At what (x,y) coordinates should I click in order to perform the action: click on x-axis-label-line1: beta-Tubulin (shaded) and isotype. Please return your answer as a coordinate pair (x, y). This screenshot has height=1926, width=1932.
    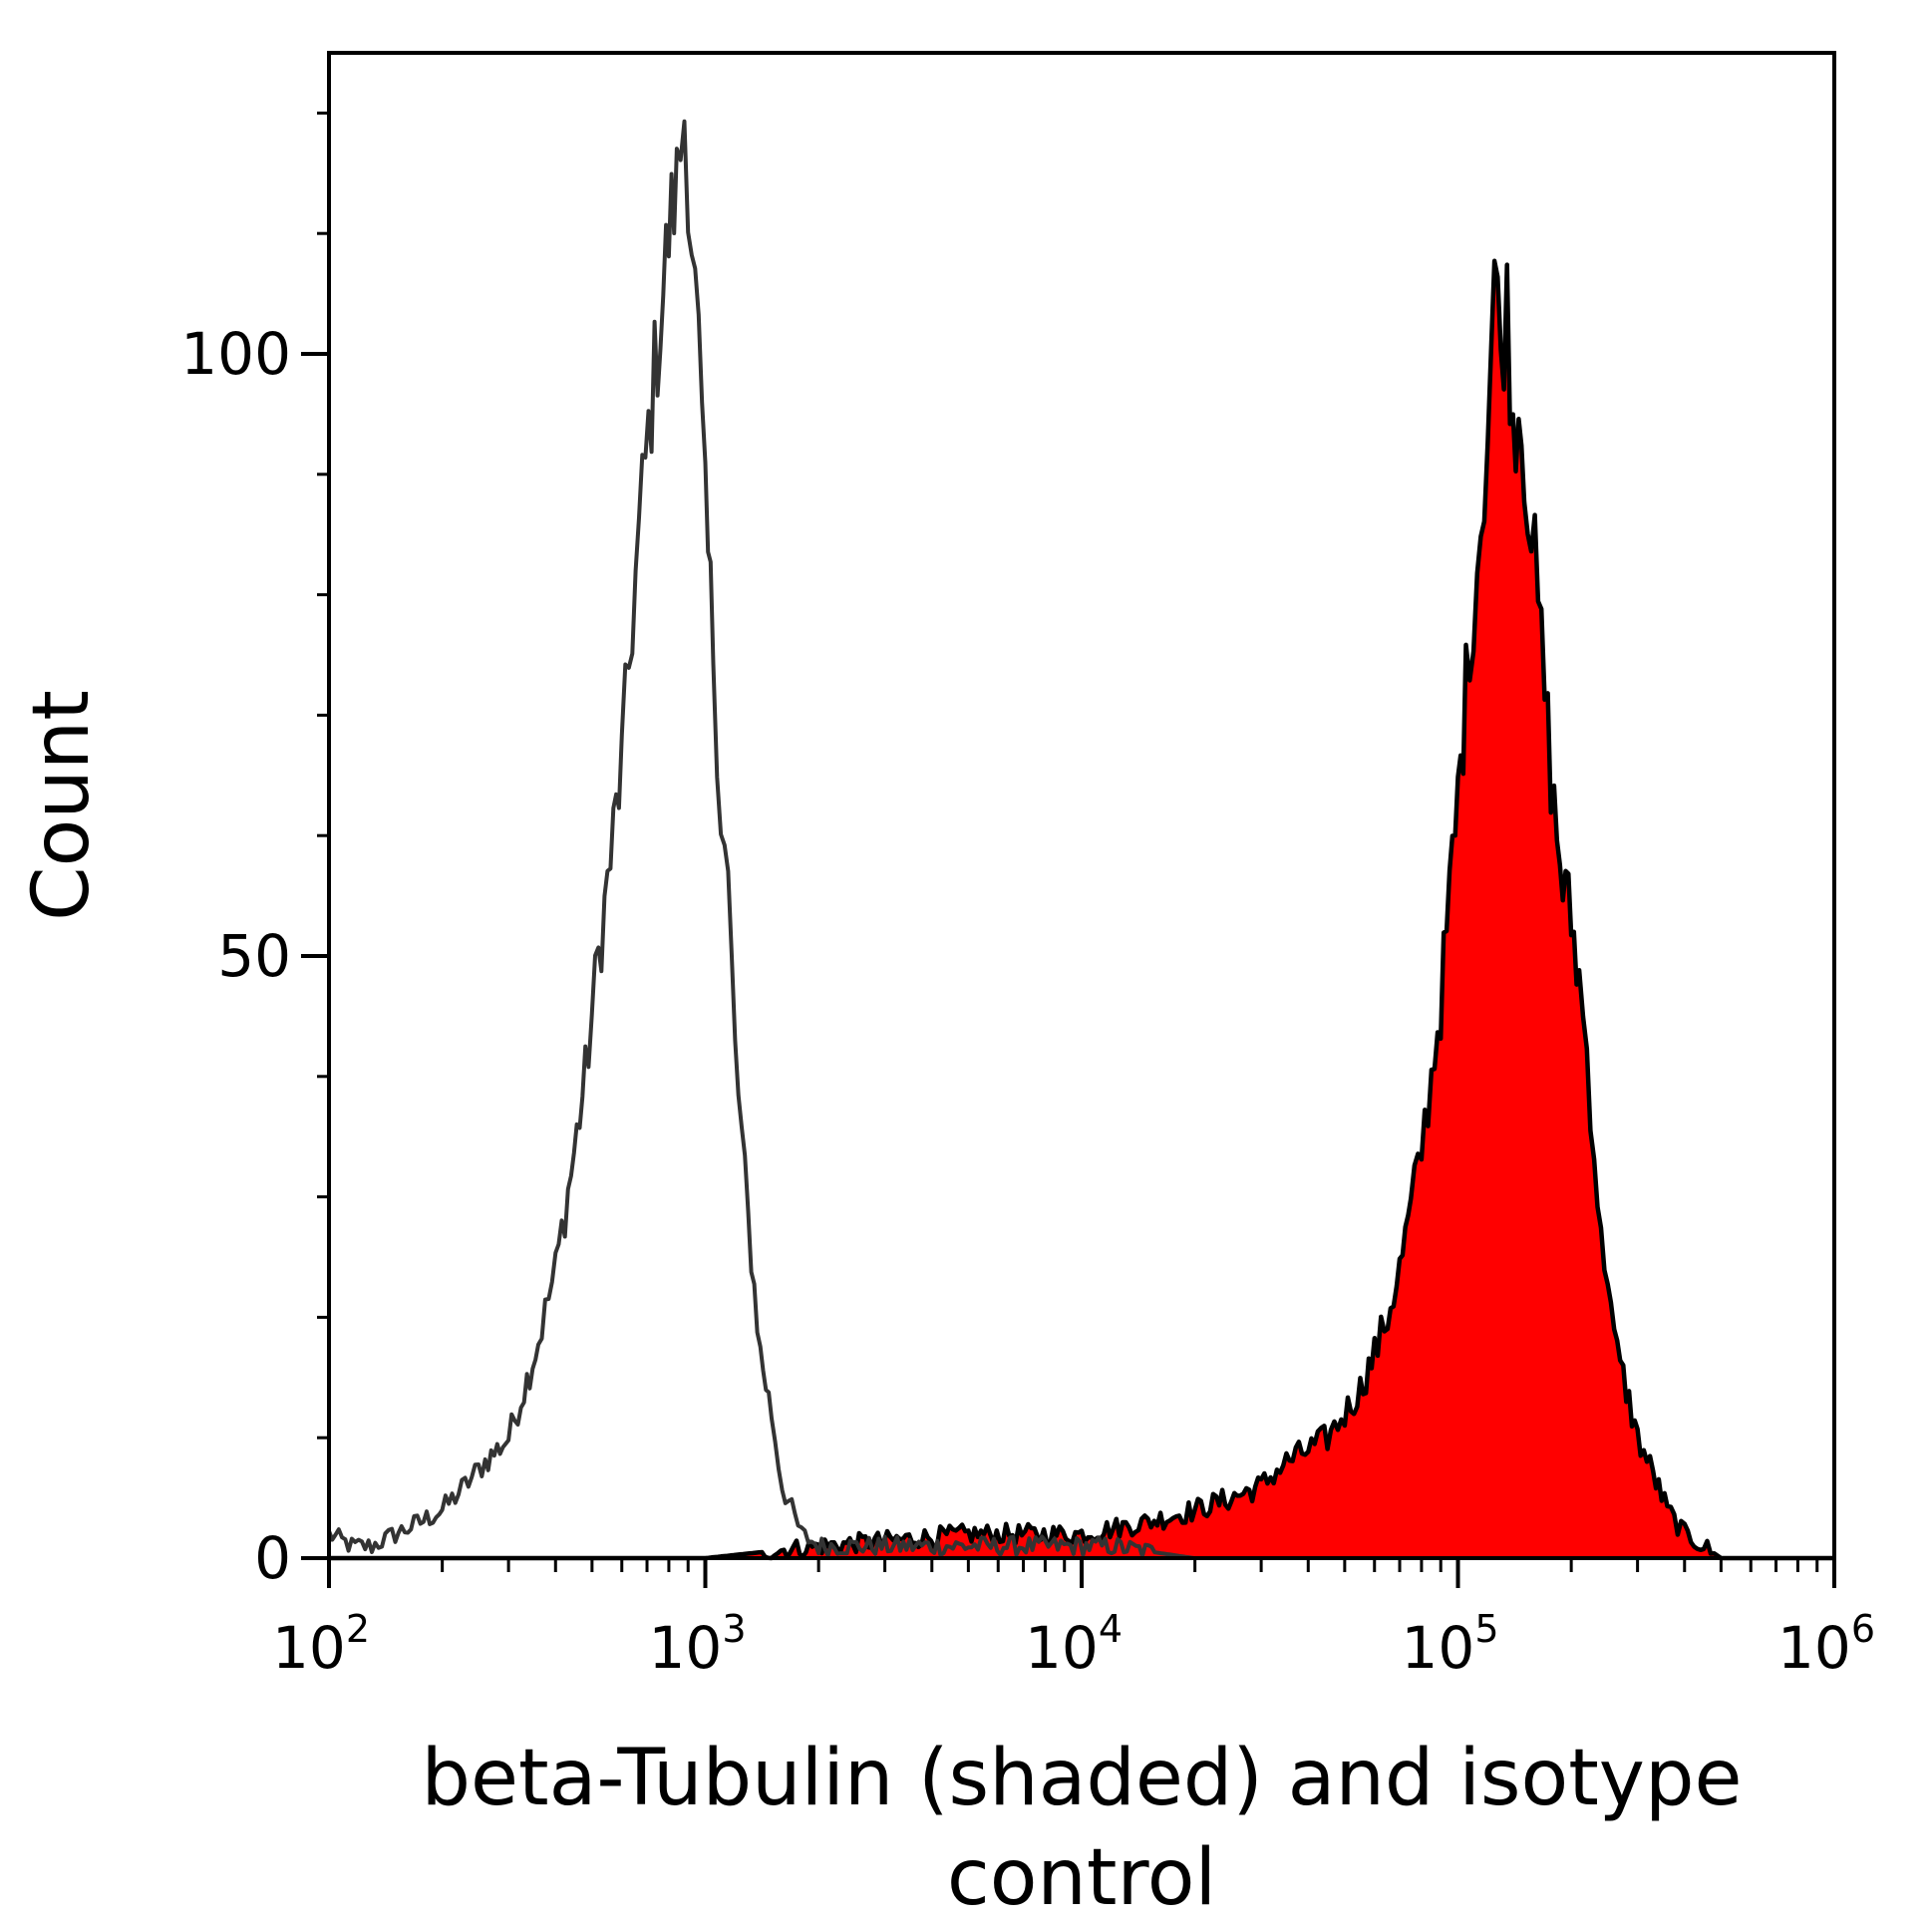
    Looking at the image, I should click on (1082, 1778).